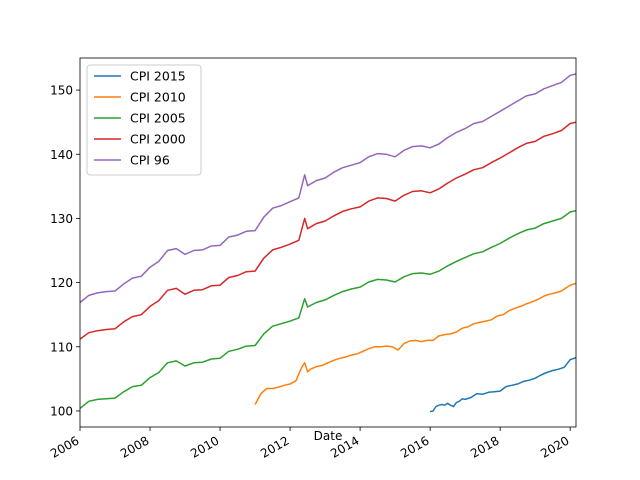 Image resolution: width=640 pixels, height=480 pixels. What do you see at coordinates (61, 91) in the screenshot?
I see `y-tick-label: 150` at bounding box center [61, 91].